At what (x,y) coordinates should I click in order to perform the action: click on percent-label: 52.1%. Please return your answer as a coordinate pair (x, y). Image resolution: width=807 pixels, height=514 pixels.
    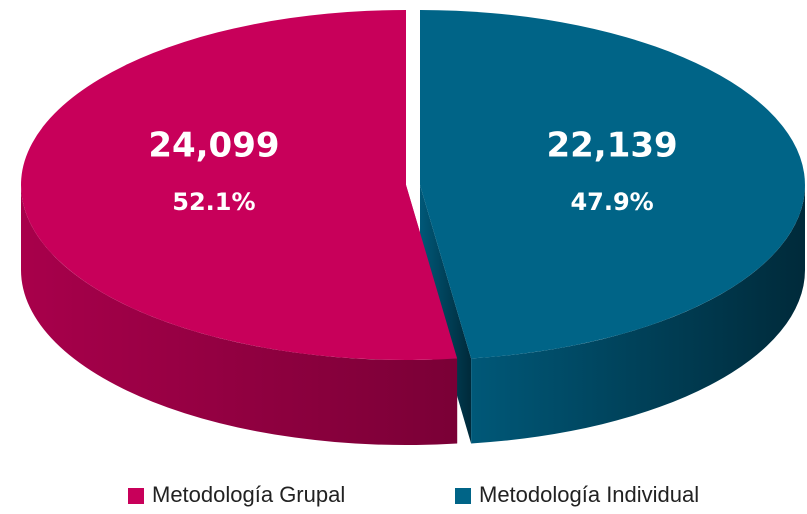
    Looking at the image, I should click on (213, 202).